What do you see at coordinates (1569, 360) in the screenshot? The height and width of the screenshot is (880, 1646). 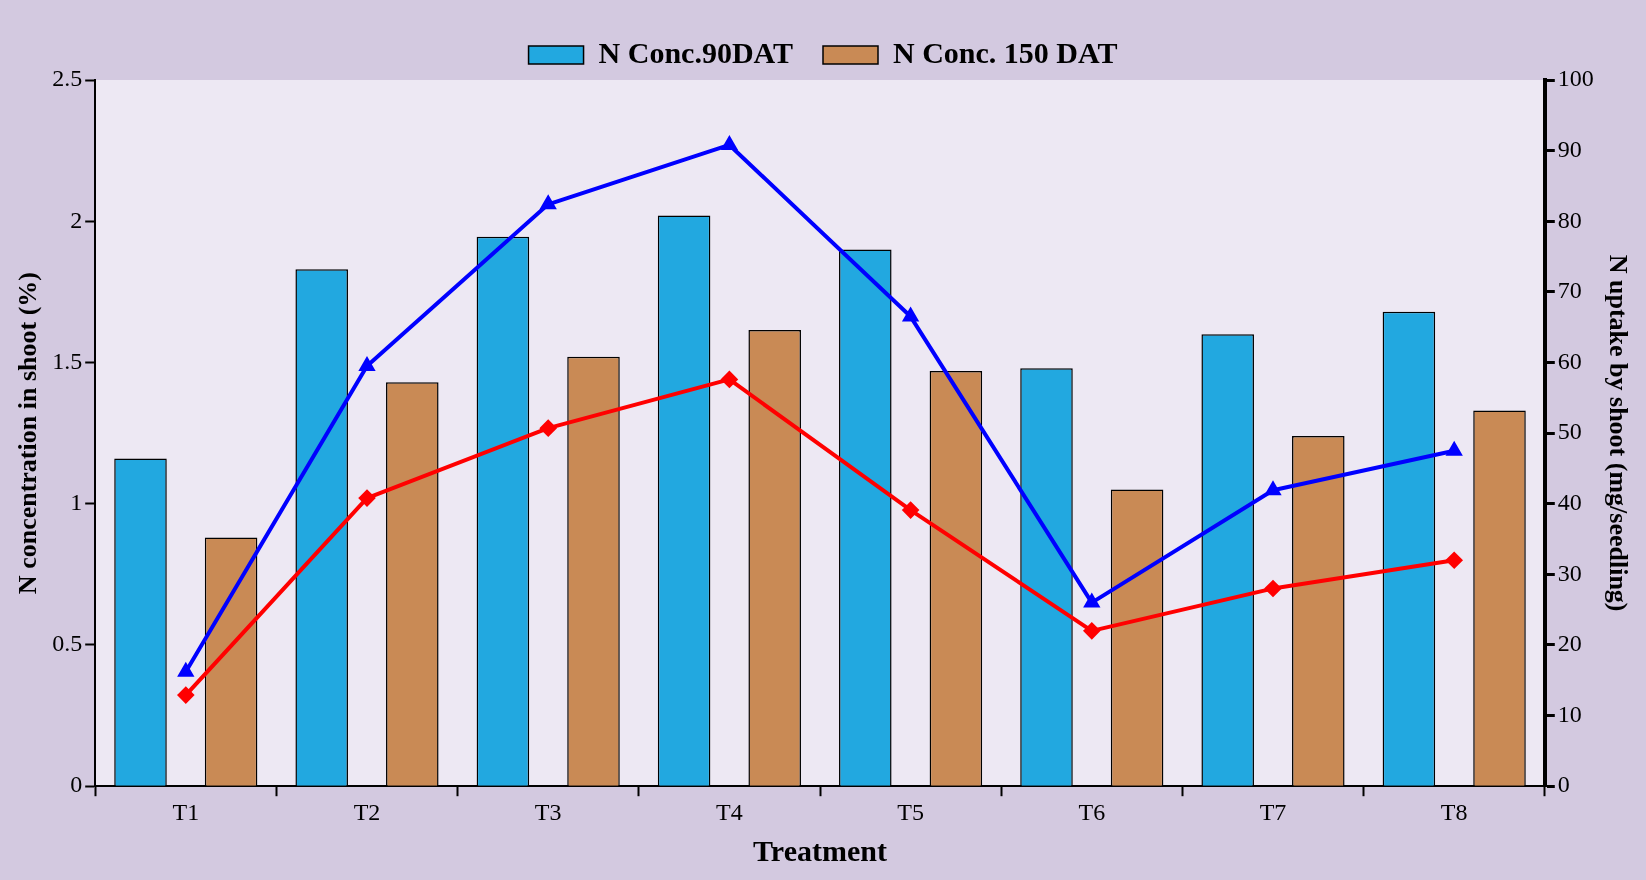 I see `y2-tick-label: 60` at bounding box center [1569, 360].